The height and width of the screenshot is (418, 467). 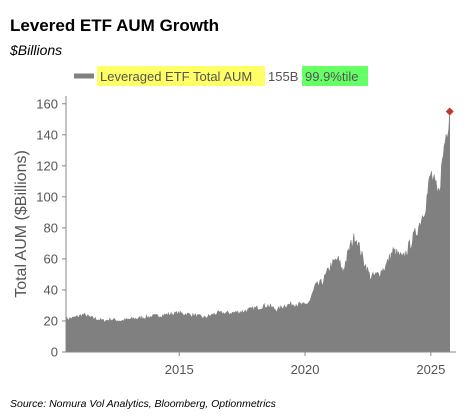 What do you see at coordinates (305, 369) in the screenshot?
I see `x-tick-label: 2020` at bounding box center [305, 369].